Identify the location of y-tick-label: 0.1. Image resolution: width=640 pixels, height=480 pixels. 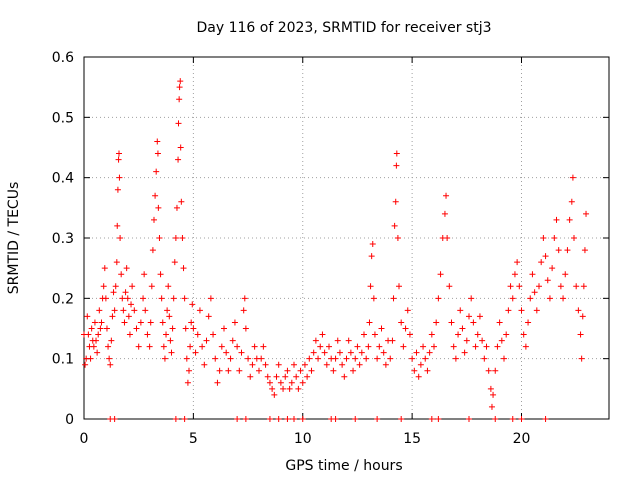
(63, 360).